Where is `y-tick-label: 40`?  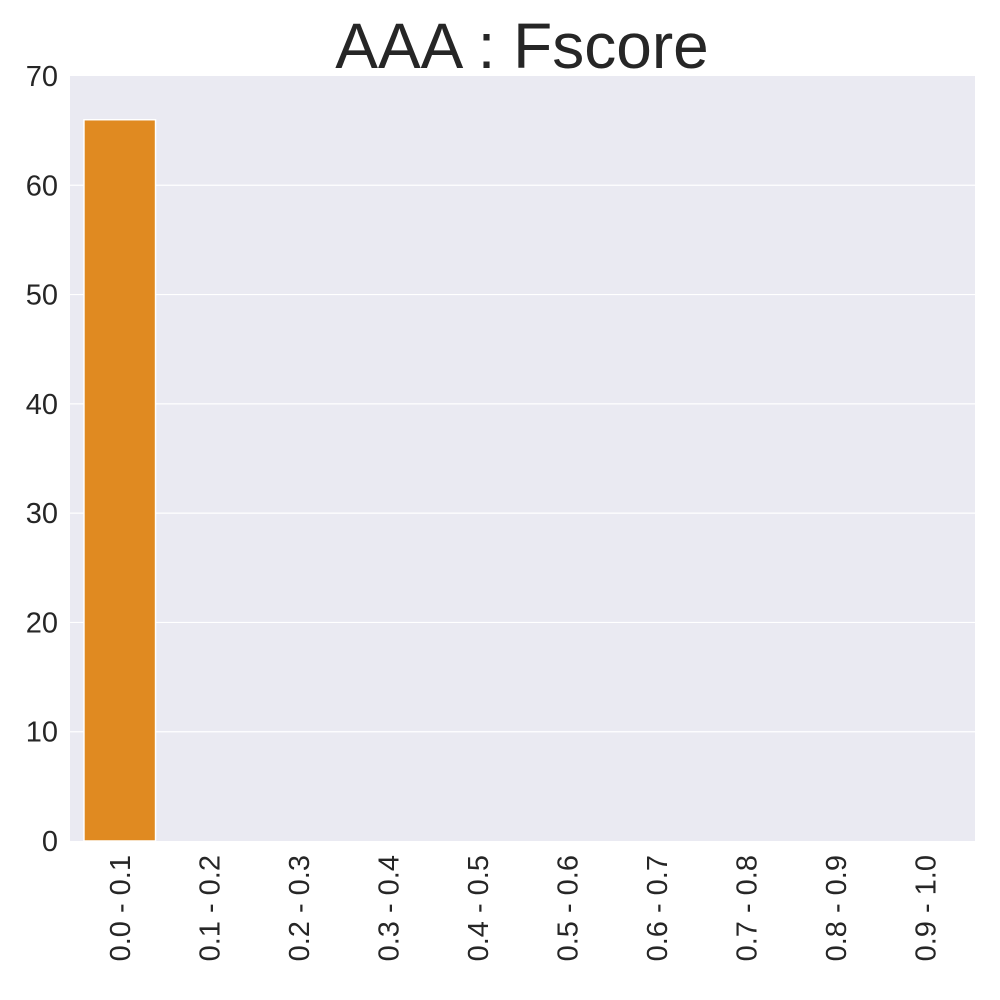
y-tick-label: 40 is located at coordinates (42, 405).